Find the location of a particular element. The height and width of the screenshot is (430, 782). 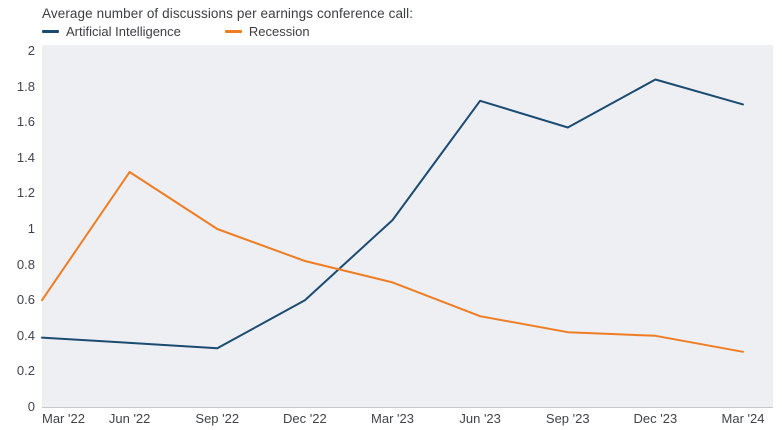

y-tick-label: 2 is located at coordinates (31, 50).